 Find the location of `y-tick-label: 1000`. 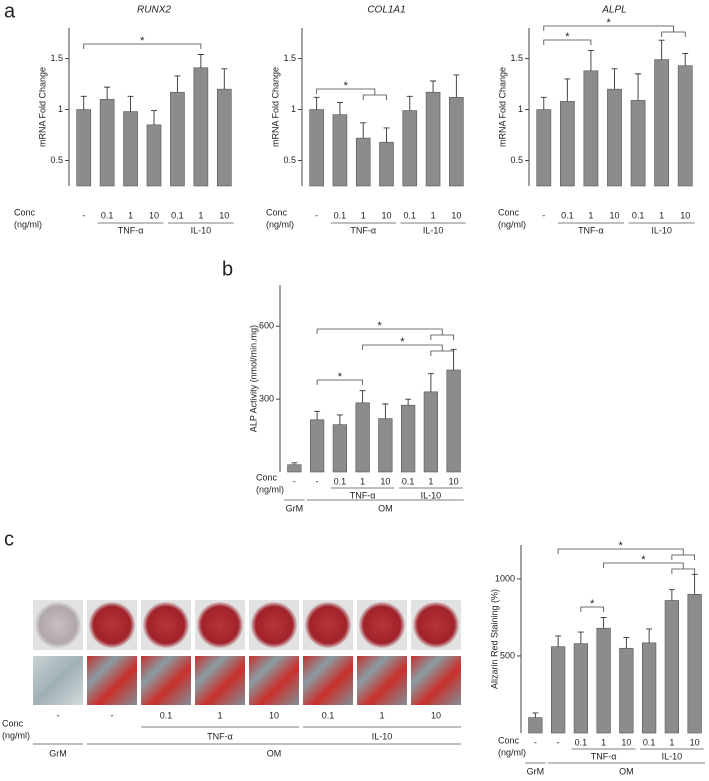

y-tick-label: 1000 is located at coordinates (505, 578).